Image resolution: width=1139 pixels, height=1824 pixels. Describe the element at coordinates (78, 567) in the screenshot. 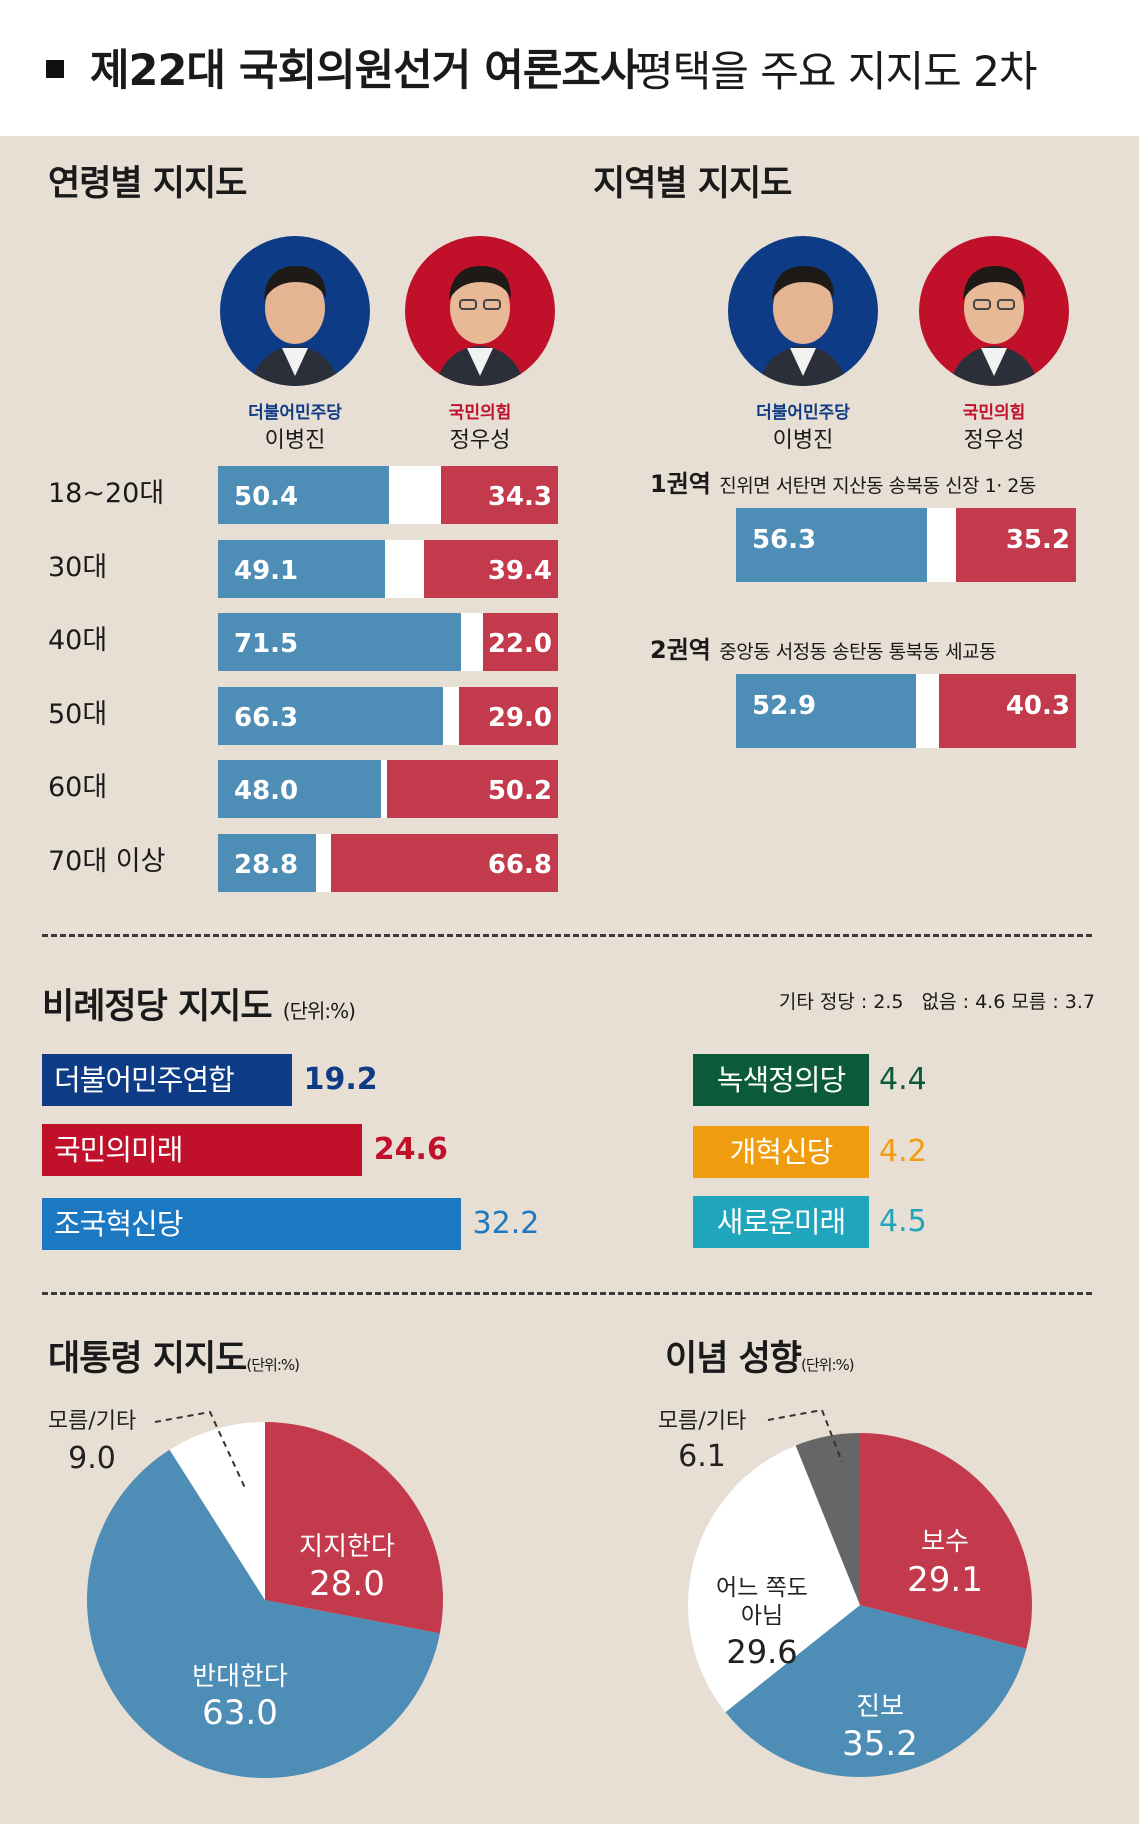

I see `age-row-label: 30대` at that location.